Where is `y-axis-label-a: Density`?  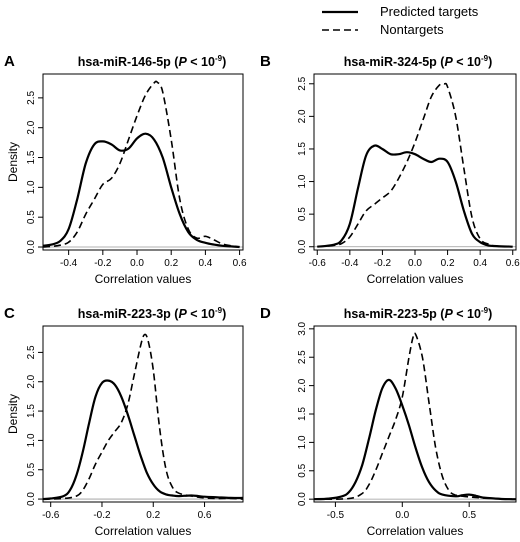 y-axis-label-a: Density is located at coordinates (13, 162).